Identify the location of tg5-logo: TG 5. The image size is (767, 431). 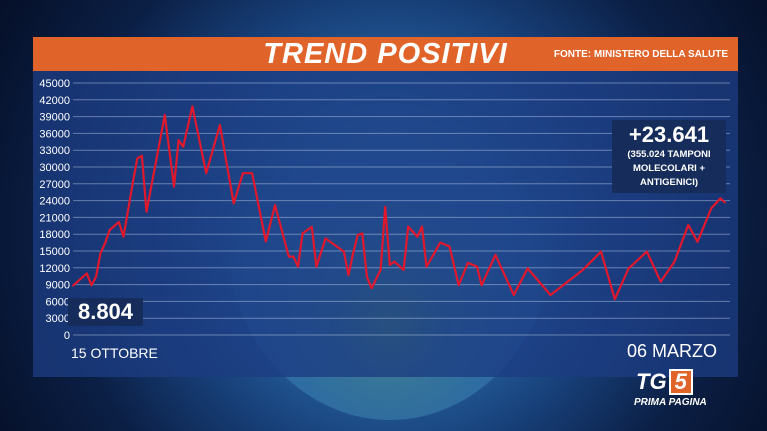
(672, 383).